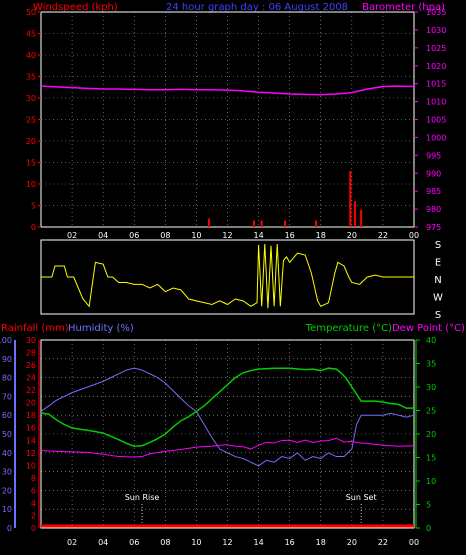  Describe the element at coordinates (431, 340) in the screenshot. I see `temperature-tick-label: 40` at that location.